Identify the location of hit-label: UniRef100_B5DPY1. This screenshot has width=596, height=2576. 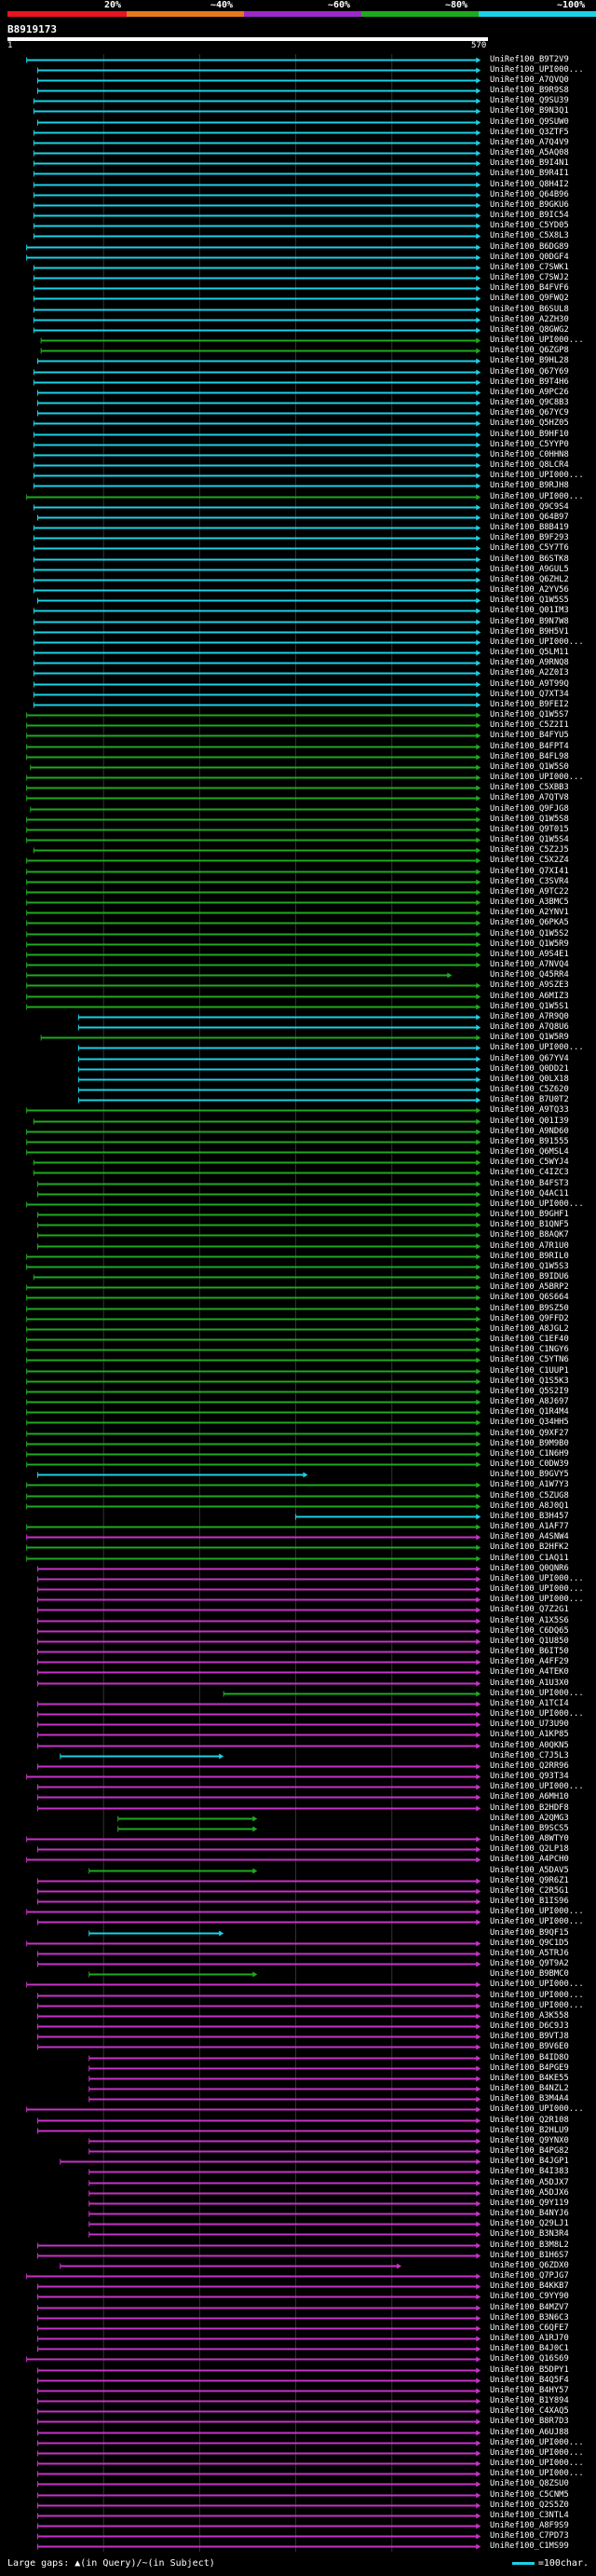
(529, 2370).